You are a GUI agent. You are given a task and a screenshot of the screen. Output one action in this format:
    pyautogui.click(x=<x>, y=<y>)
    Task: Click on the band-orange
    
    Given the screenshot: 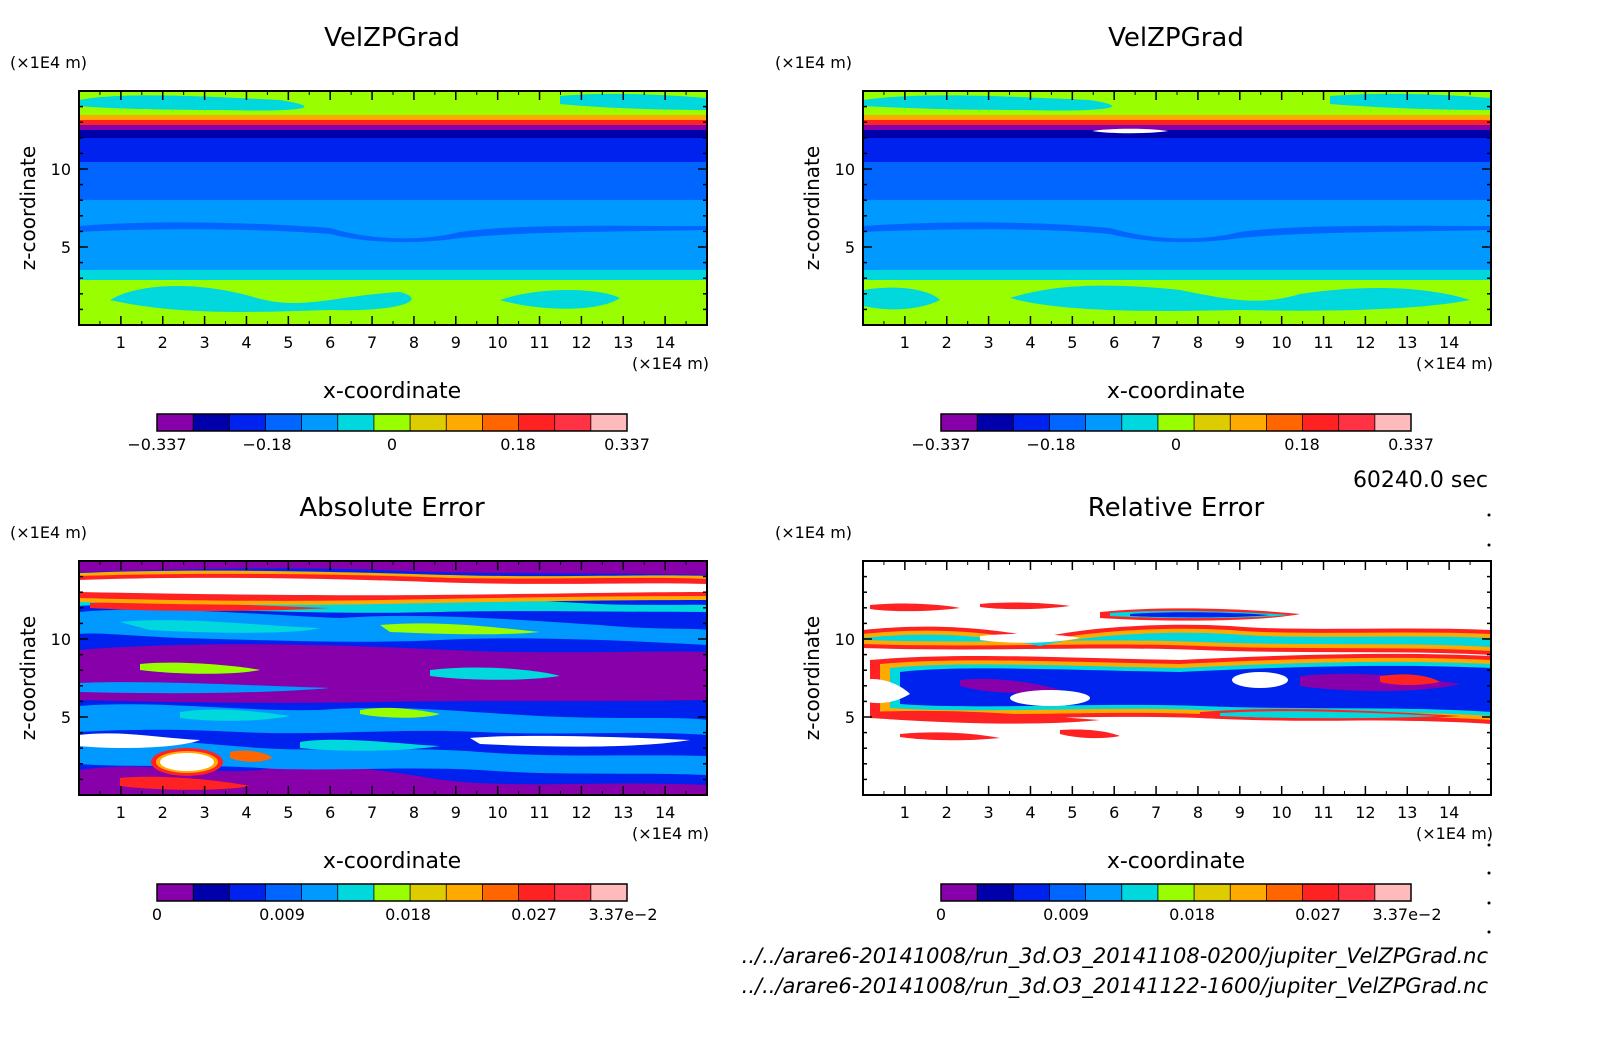 What is the action you would take?
    pyautogui.click(x=1177, y=117)
    